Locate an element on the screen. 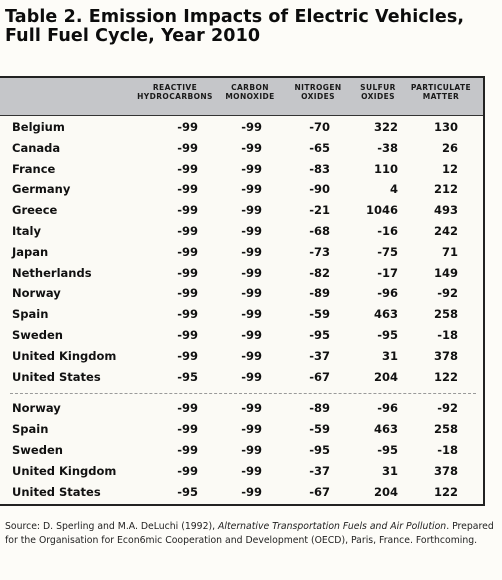 The height and width of the screenshot is (580, 502). table-row: United States -95 -99 -67 204 122 is located at coordinates (241, 377).